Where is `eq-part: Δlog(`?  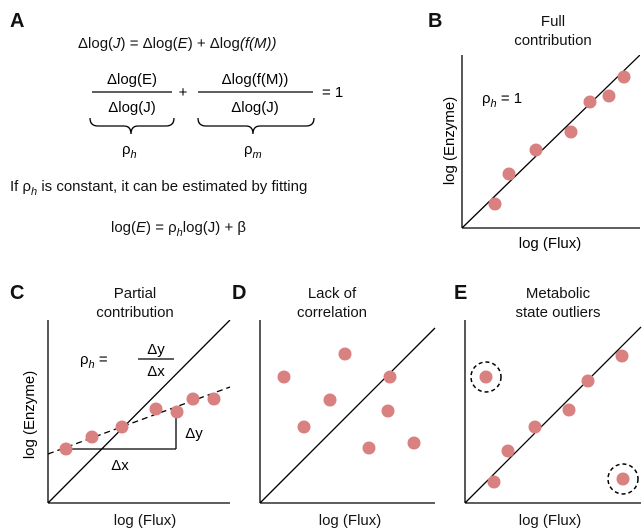 eq-part: Δlog( is located at coordinates (96, 43).